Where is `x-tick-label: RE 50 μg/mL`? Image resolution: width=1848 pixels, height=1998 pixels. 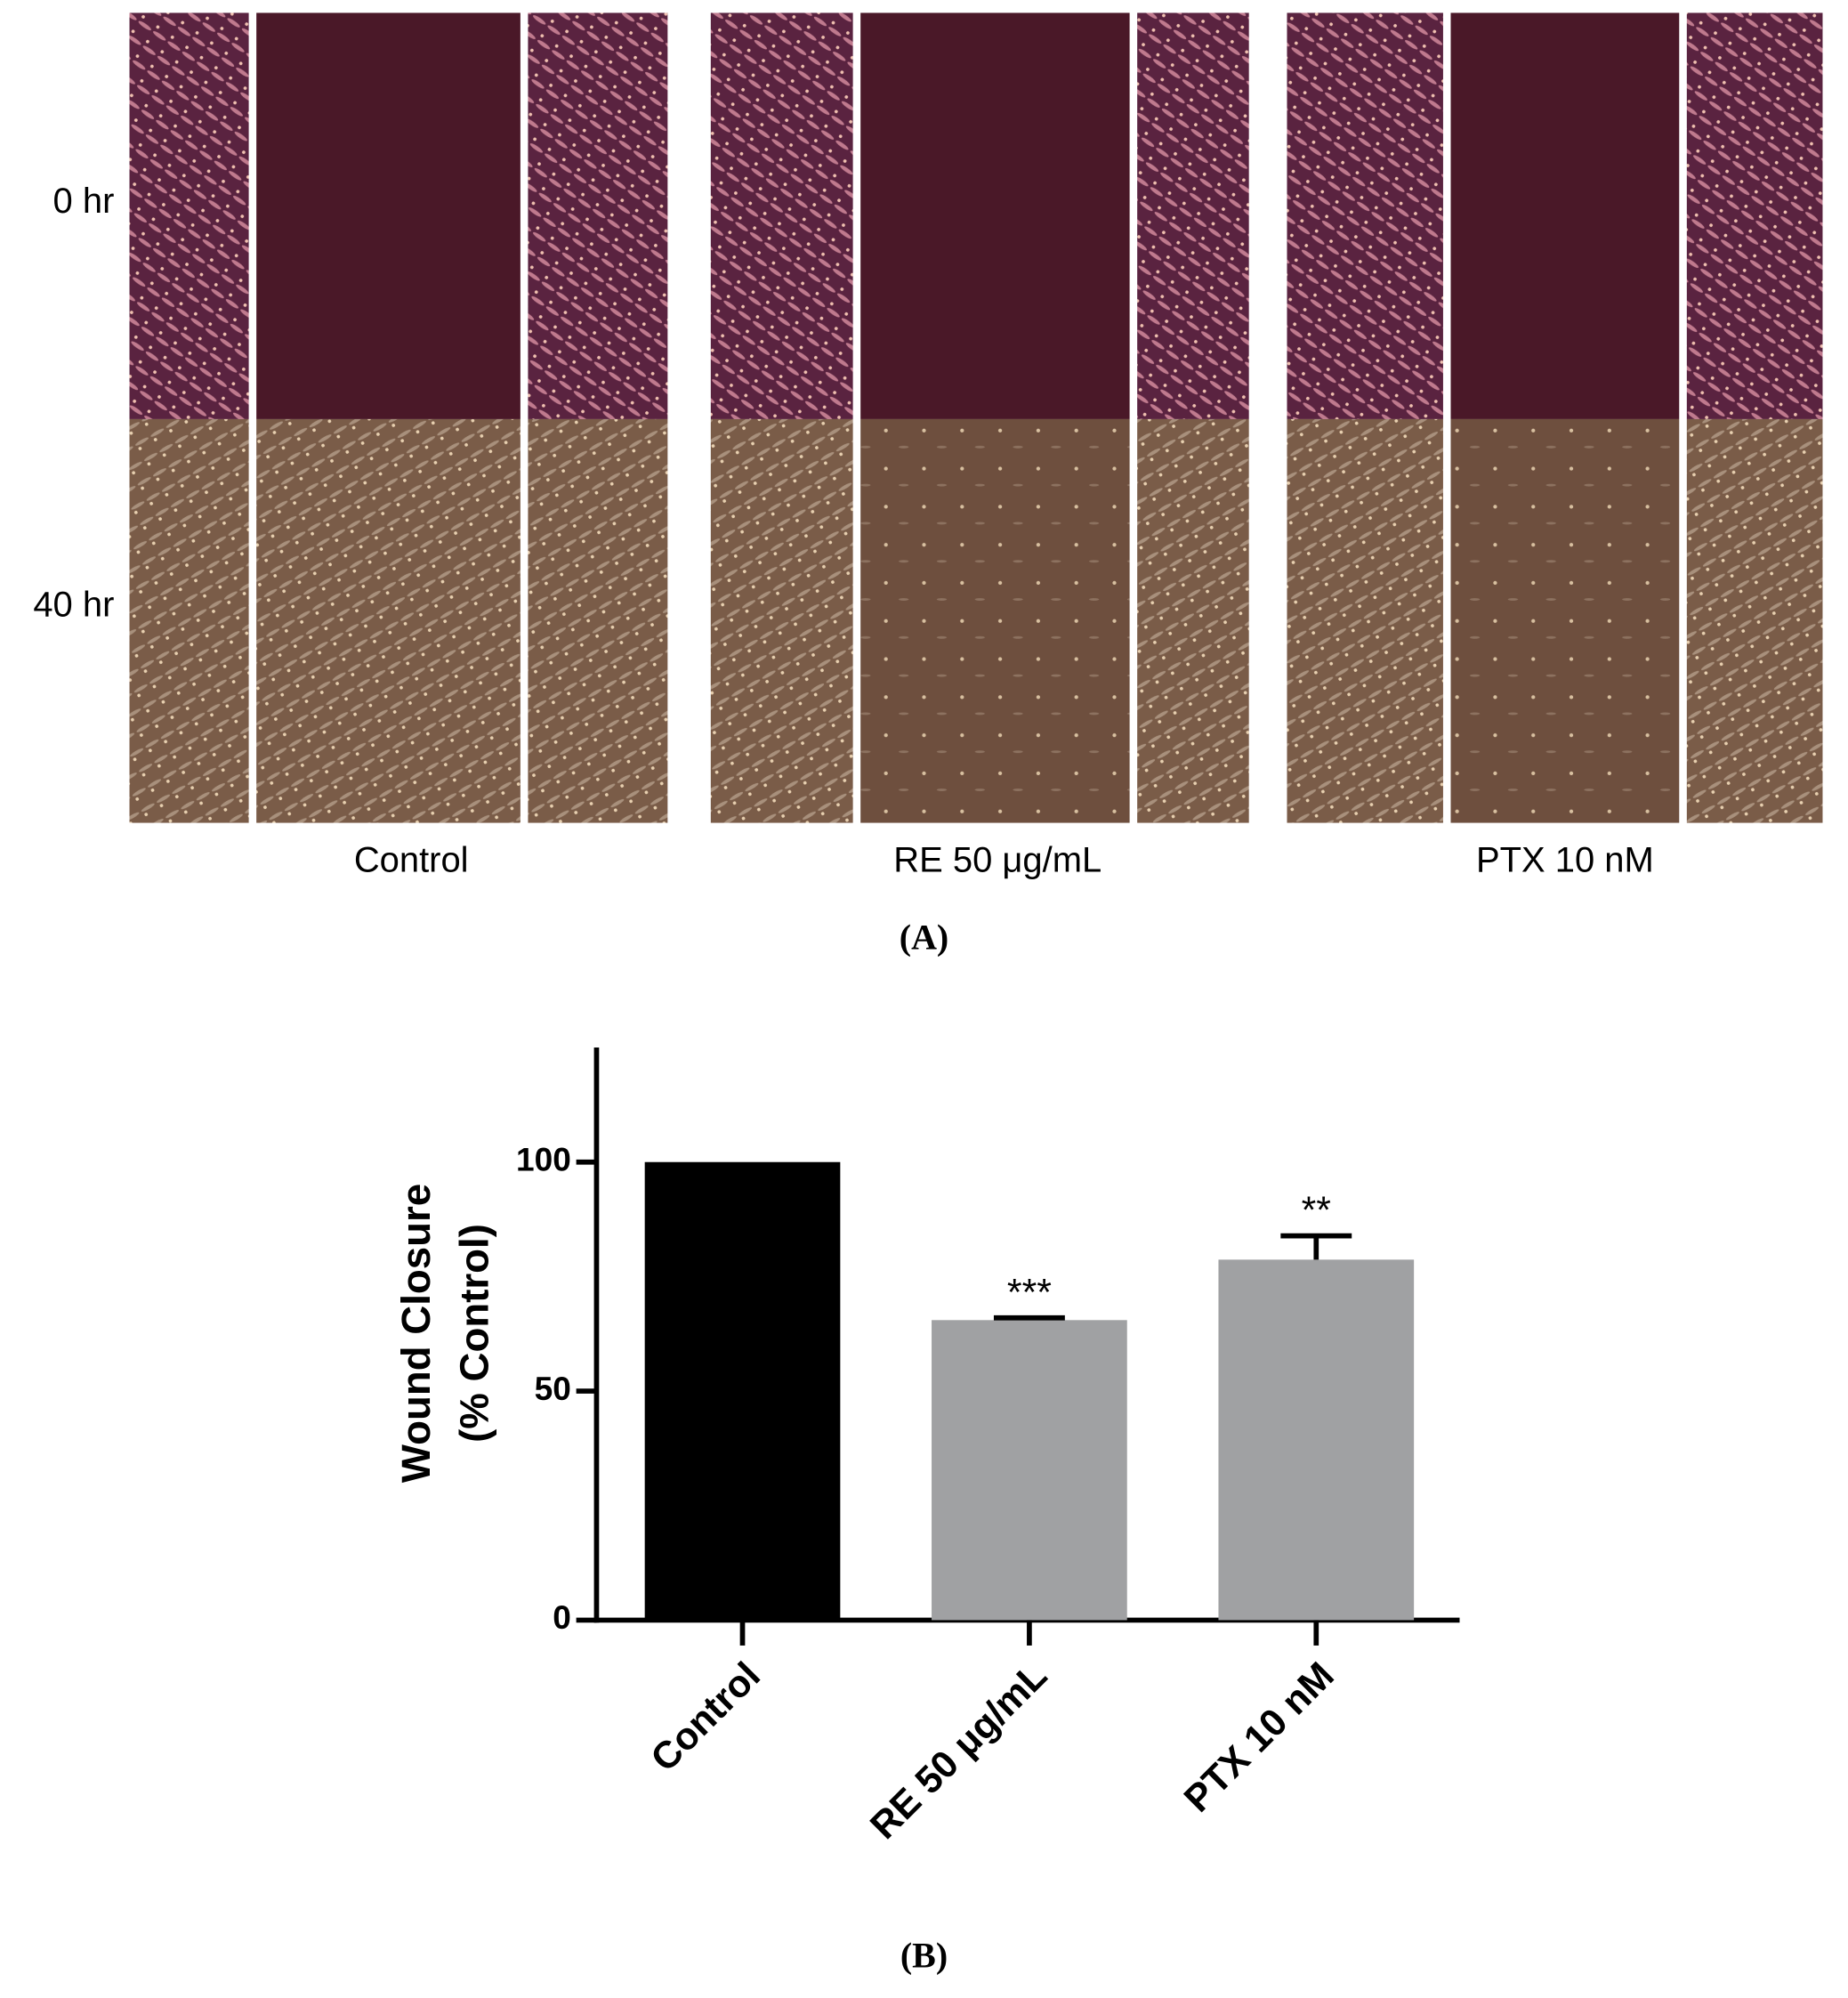
x-tick-label: RE 50 μg/mL is located at coordinates (958, 1751).